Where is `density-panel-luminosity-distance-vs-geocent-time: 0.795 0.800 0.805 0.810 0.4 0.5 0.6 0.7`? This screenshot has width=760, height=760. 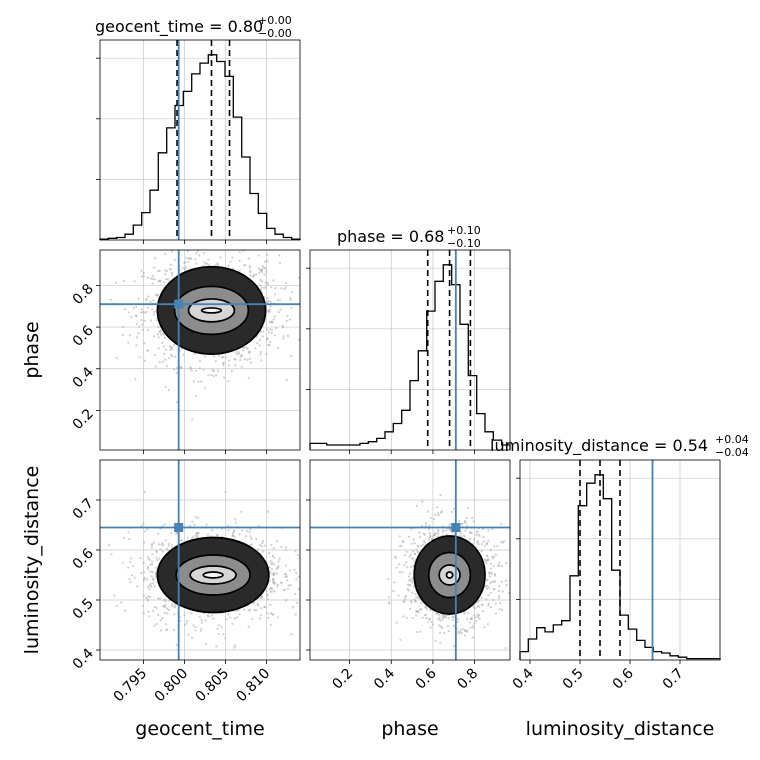 density-panel-luminosity-distance-vs-geocent-time: 0.795 0.800 0.805 0.810 0.4 0.5 0.6 0.7 is located at coordinates (185, 583).